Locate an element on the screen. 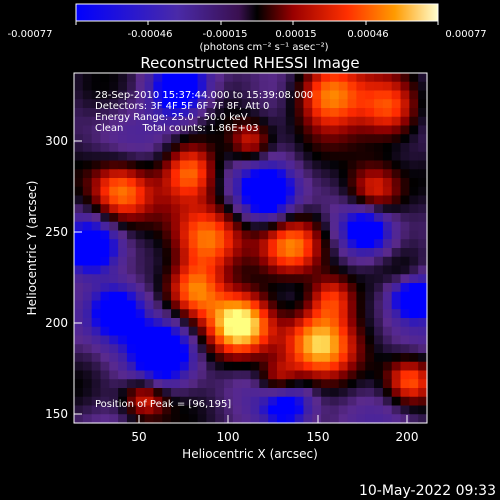 This screenshot has width=500, height=500. info-line: Detectors: 3F 4F 5F 6F 7F 8F, Att 0 is located at coordinates (182, 106).